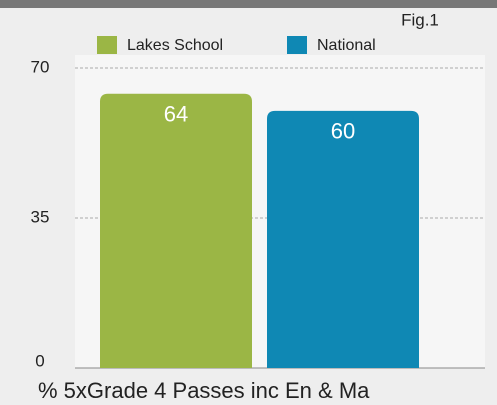 Image resolution: width=497 pixels, height=405 pixels. I want to click on y-tick-label: 0, so click(39, 360).